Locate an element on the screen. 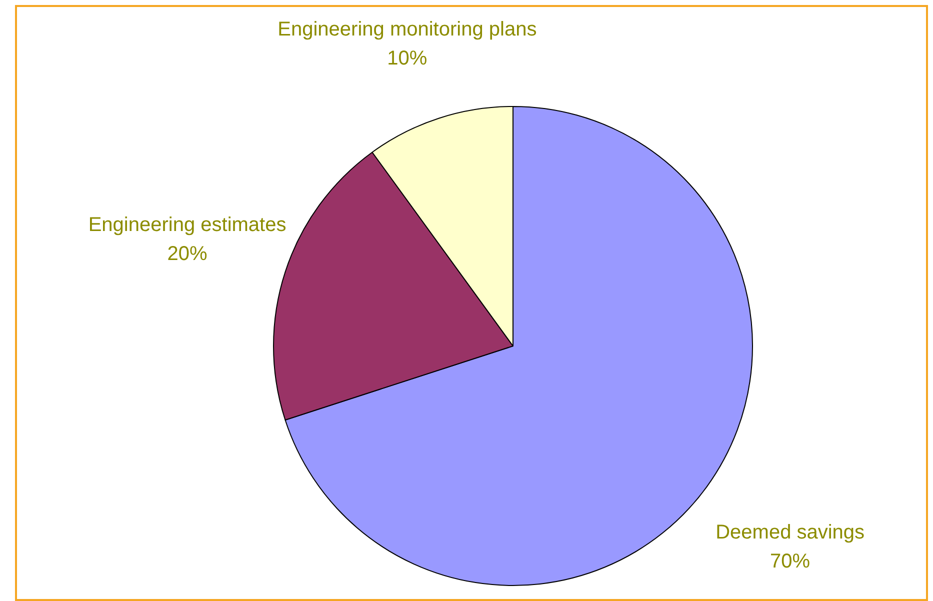  slice-label: Deemed savings is located at coordinates (790, 532).